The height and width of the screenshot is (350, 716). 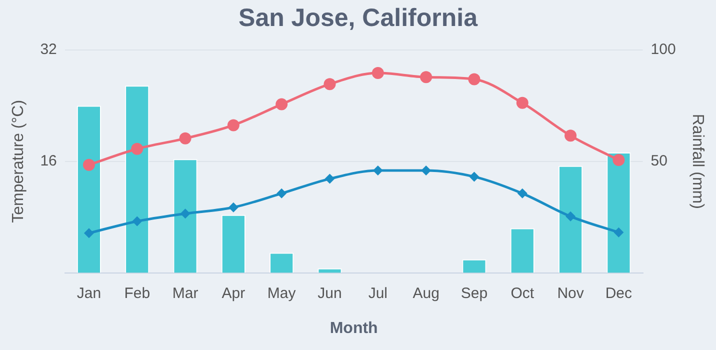 I want to click on y2-tick-label: 100, so click(x=663, y=49).